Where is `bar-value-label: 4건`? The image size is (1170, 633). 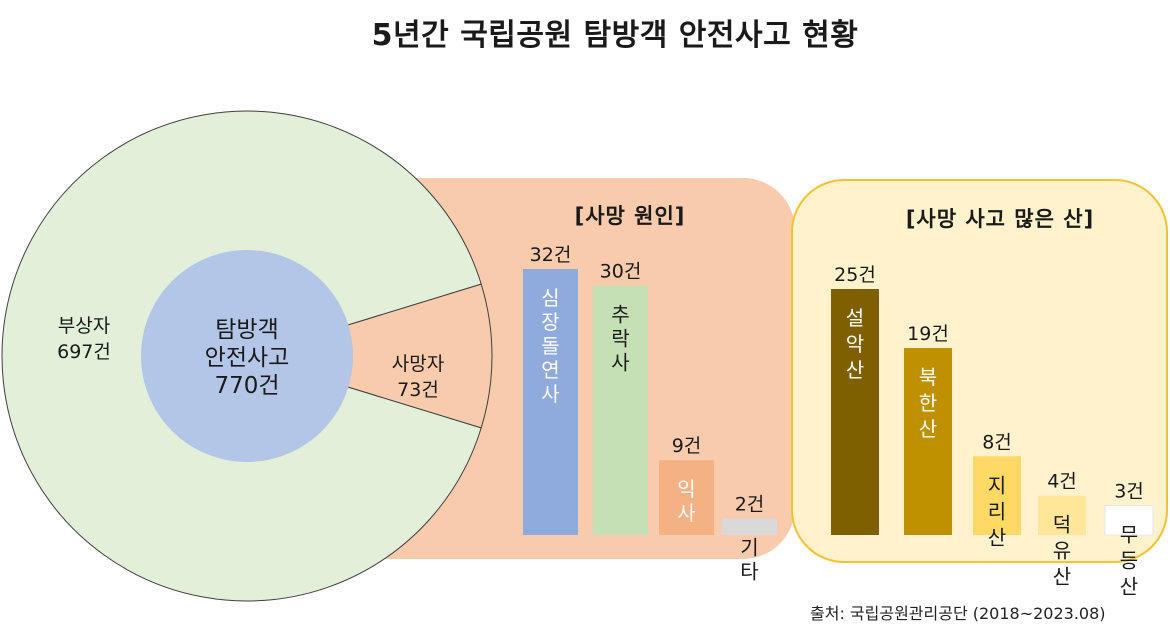 bar-value-label: 4건 is located at coordinates (1062, 482).